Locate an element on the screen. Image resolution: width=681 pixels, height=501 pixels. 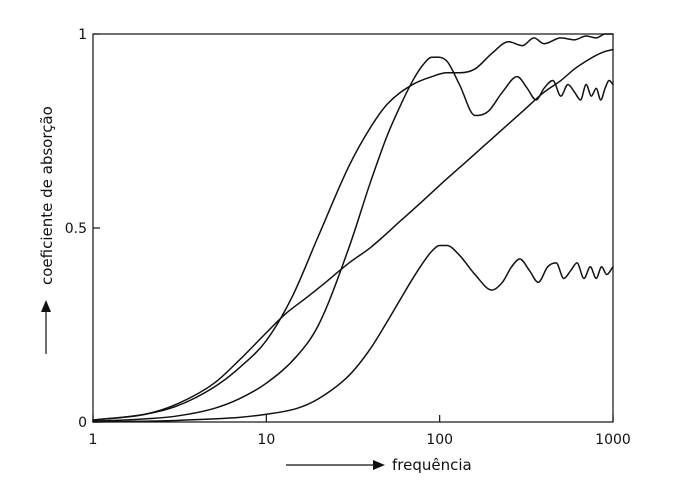
x-tick-label: 100 is located at coordinates (439, 440).